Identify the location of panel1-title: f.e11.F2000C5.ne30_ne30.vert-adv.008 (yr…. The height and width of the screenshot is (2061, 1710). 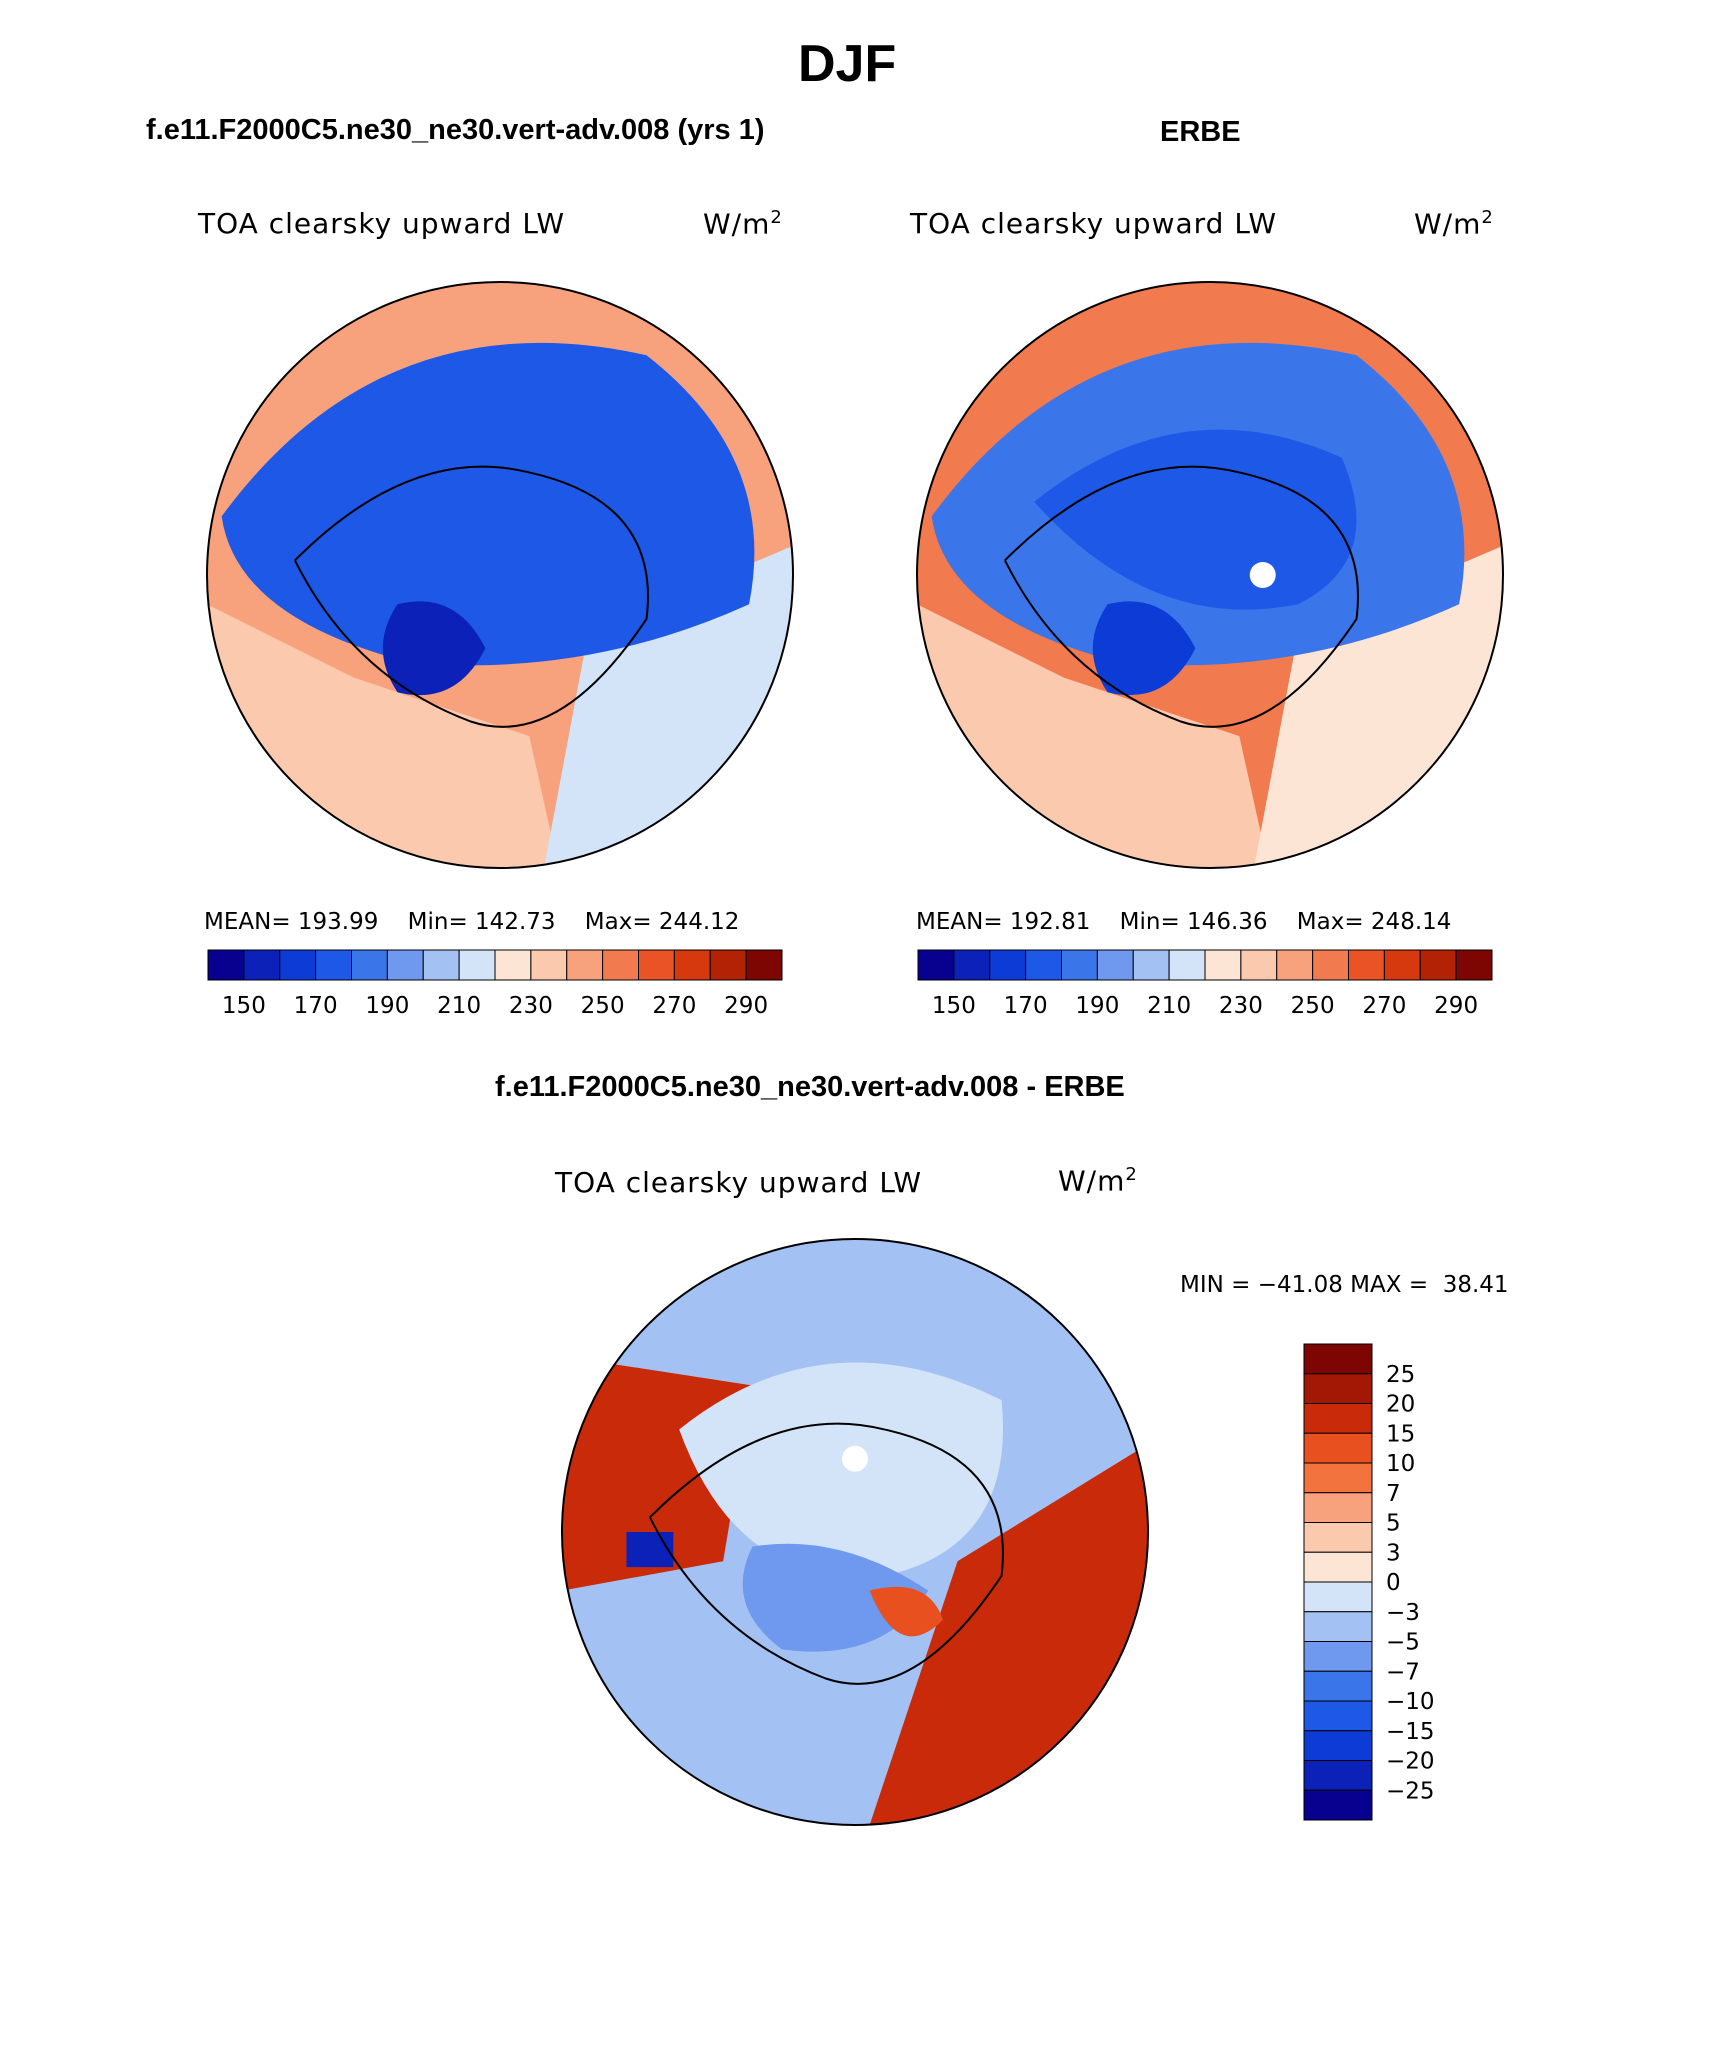
(455, 130).